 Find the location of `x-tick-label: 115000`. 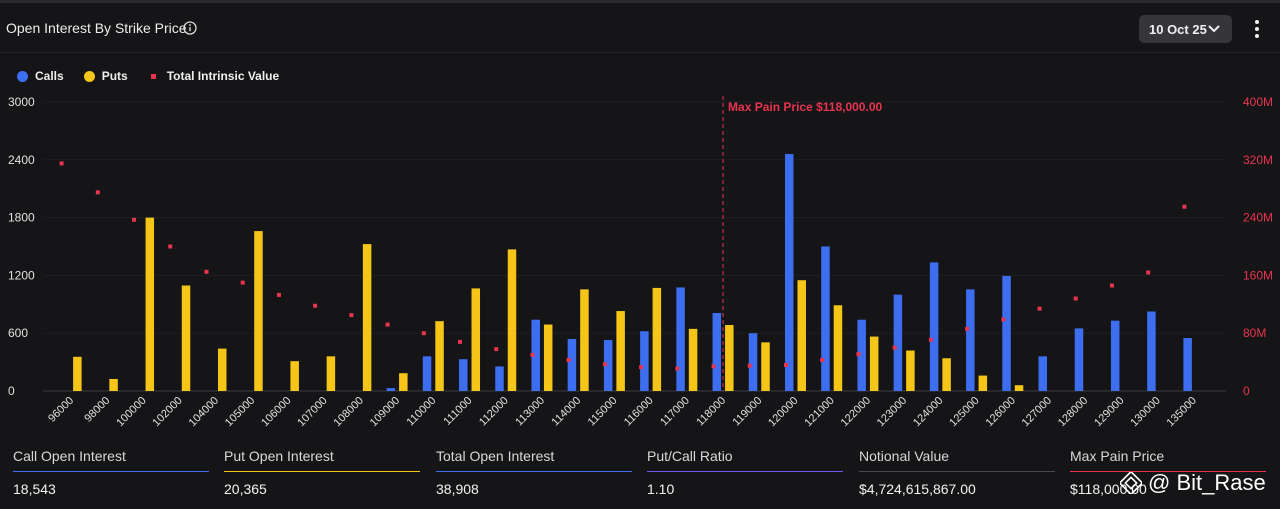

x-tick-label: 115000 is located at coordinates (603, 412).